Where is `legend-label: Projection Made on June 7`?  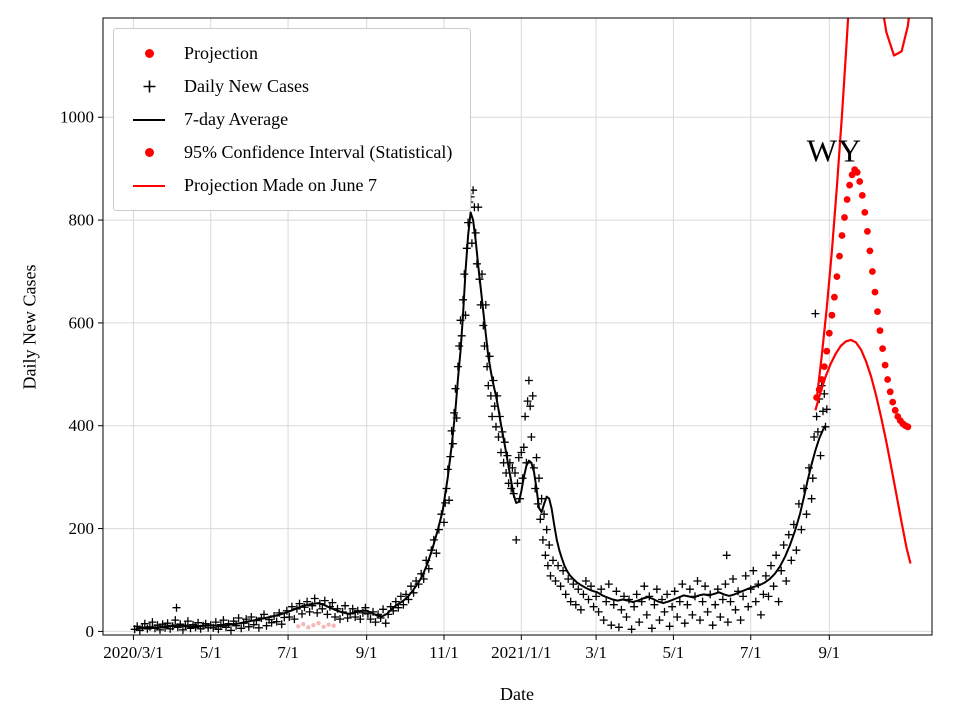 legend-label: Projection Made on June 7 is located at coordinates (280, 185).